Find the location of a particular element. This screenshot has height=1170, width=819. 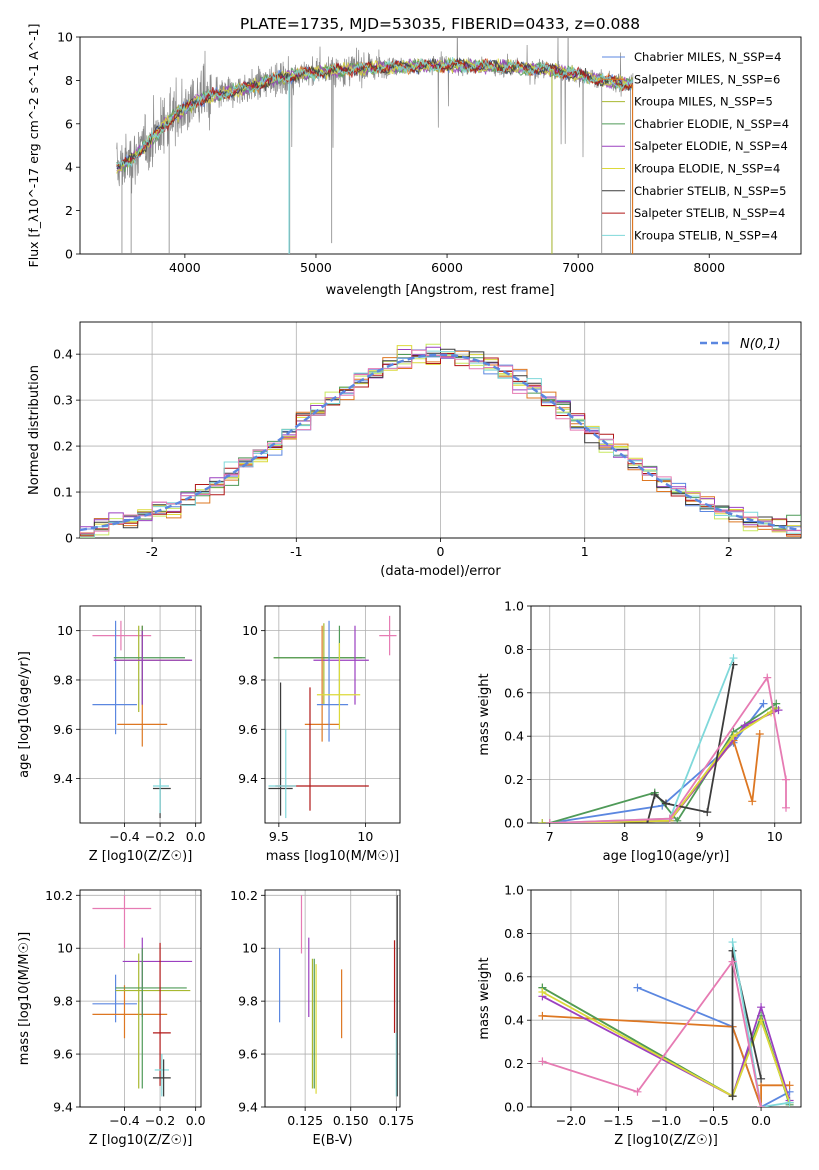

y-tick-label: 0.4 is located at coordinates (514, 736).